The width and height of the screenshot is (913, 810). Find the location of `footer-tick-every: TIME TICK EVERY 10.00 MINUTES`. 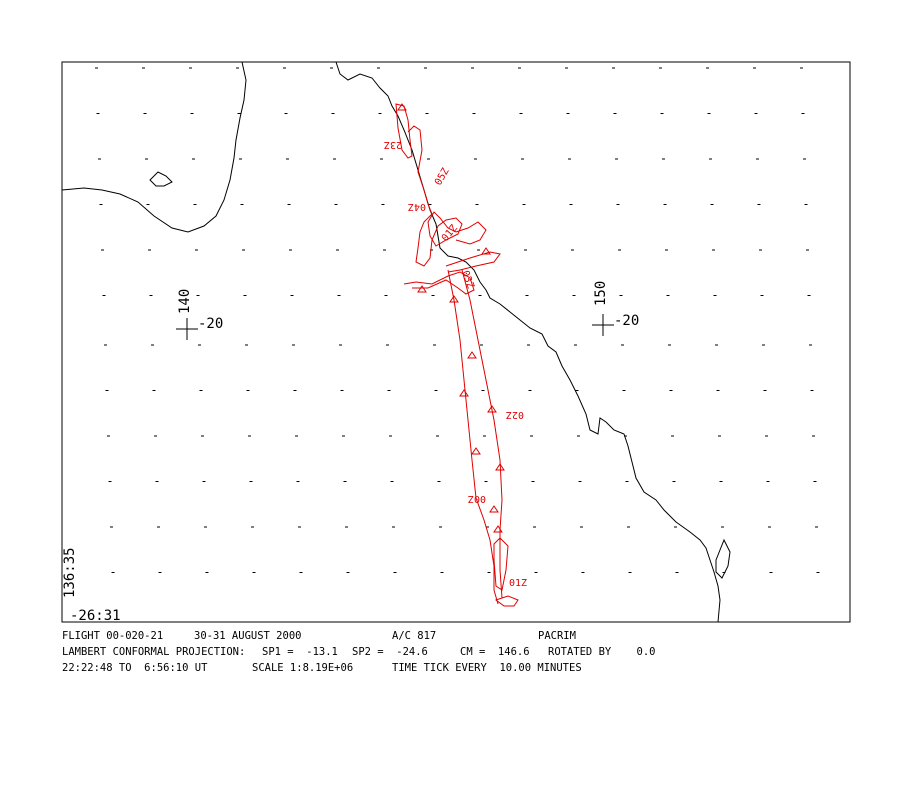

footer-tick-every: TIME TICK EVERY 10.00 MINUTES is located at coordinates (487, 668).